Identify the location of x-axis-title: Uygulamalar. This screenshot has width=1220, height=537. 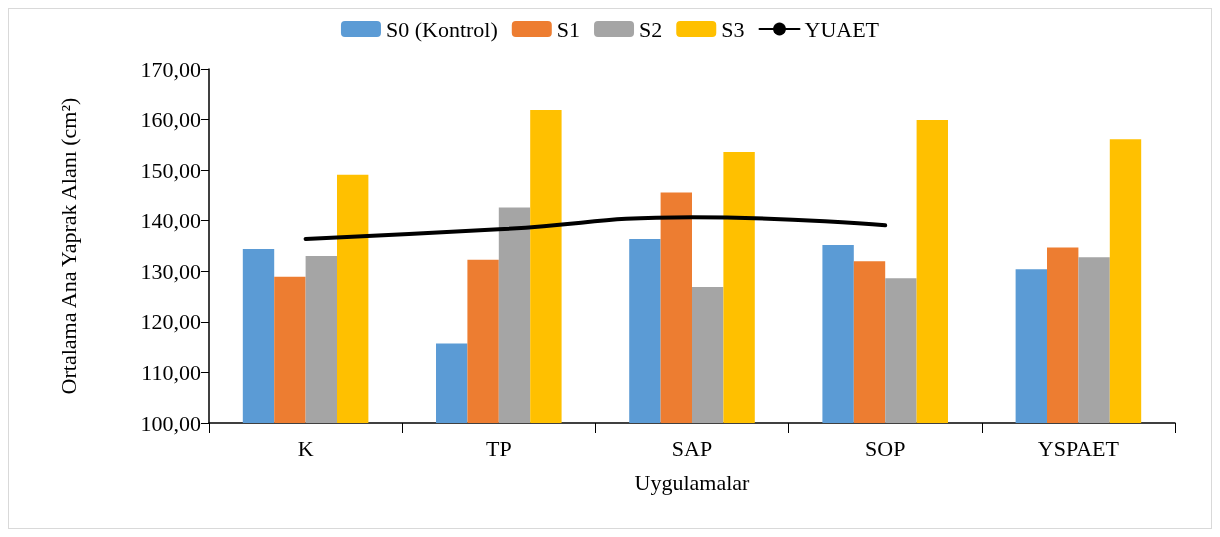
(692, 482).